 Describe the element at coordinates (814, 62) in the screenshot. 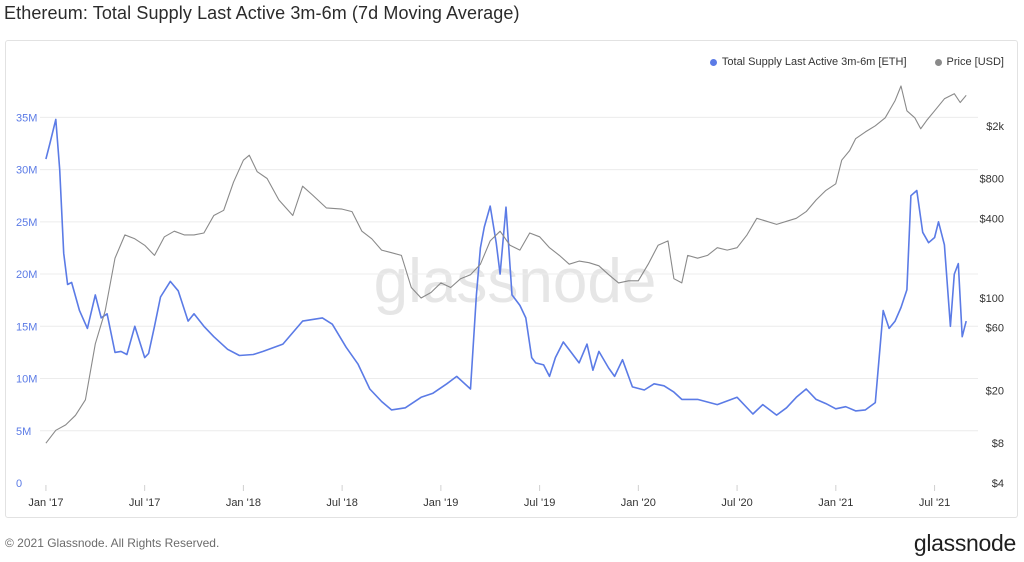

I see `legend-label-supply: Total Supply Last Active 3m-6m [ETH]` at that location.